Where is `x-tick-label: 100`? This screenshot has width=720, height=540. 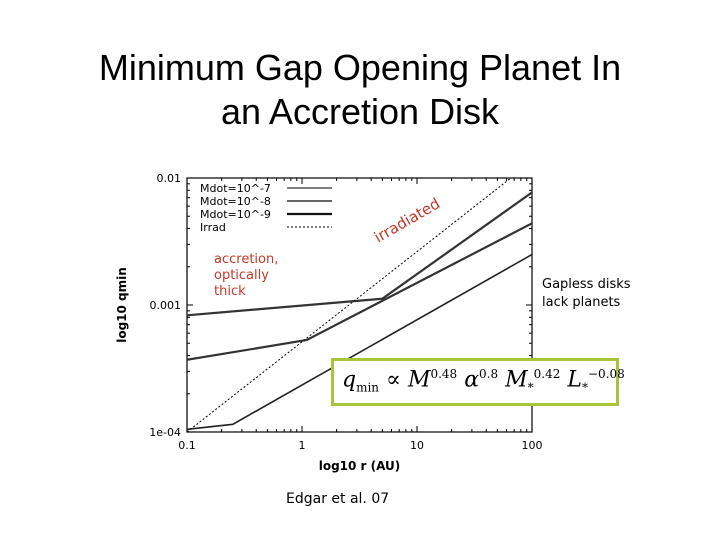 x-tick-label: 100 is located at coordinates (532, 445).